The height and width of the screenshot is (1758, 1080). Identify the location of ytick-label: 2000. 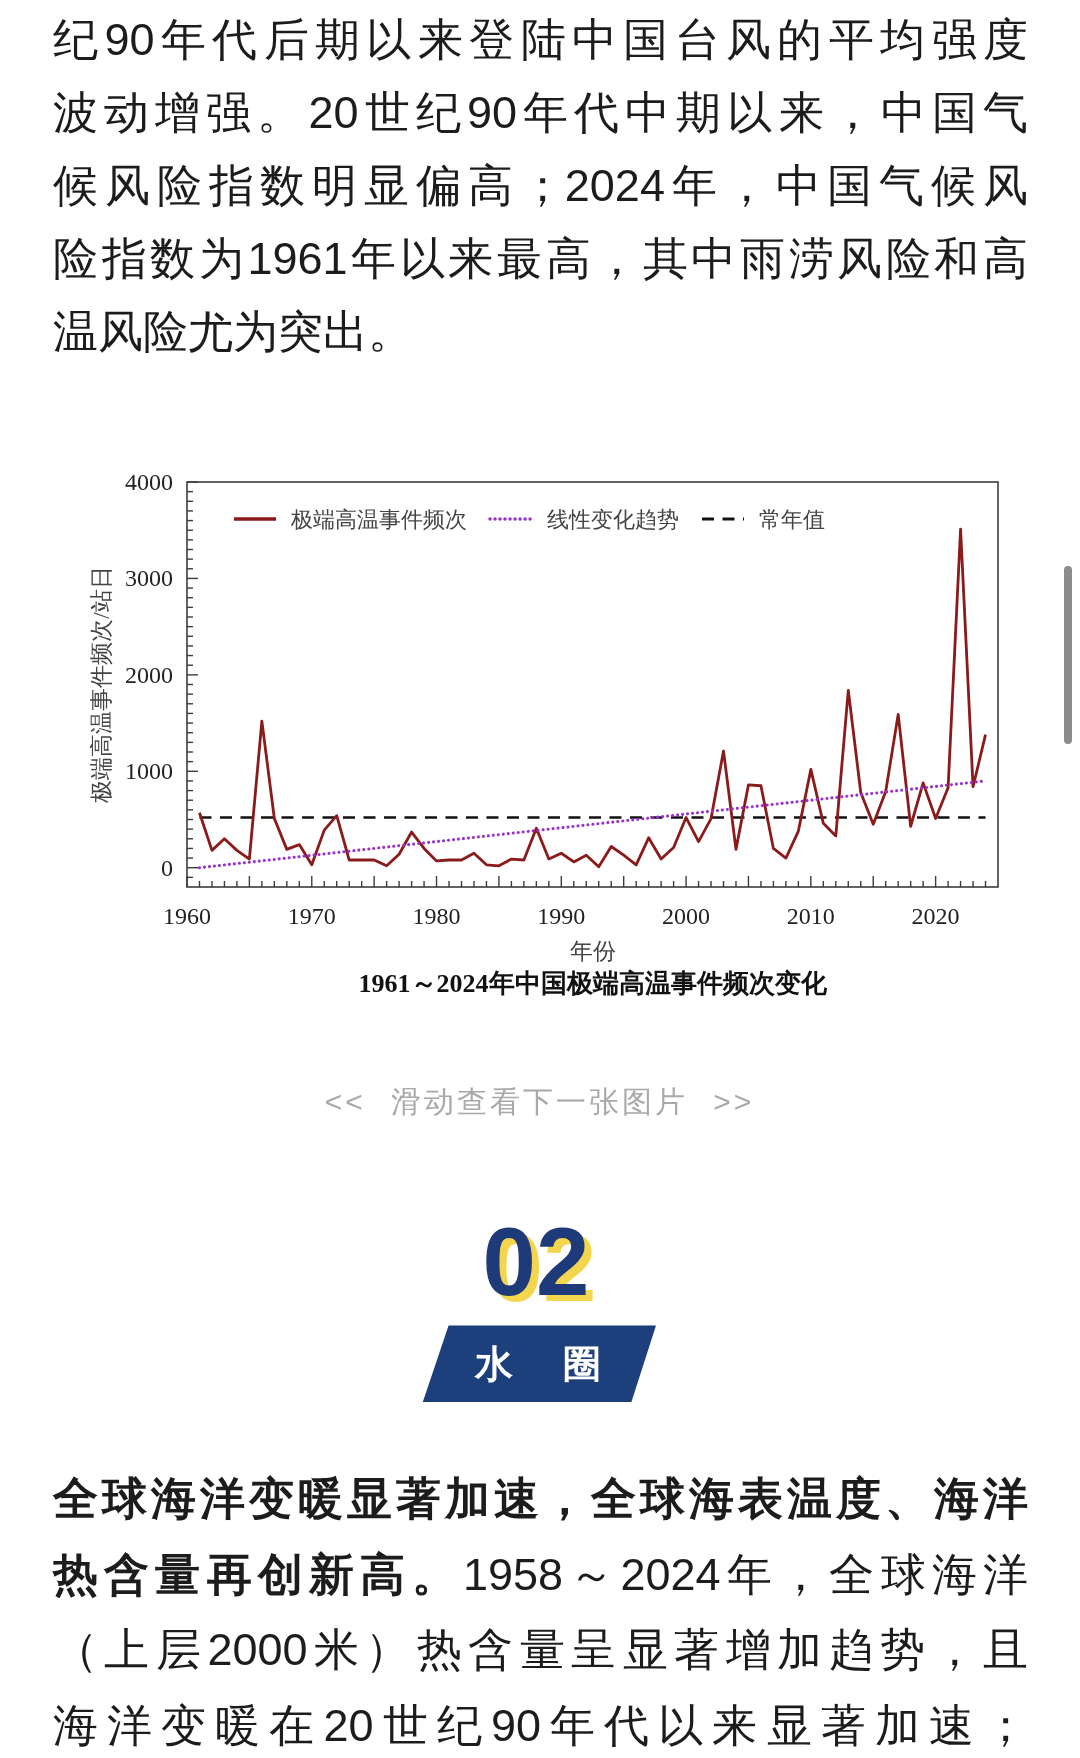
(149, 674).